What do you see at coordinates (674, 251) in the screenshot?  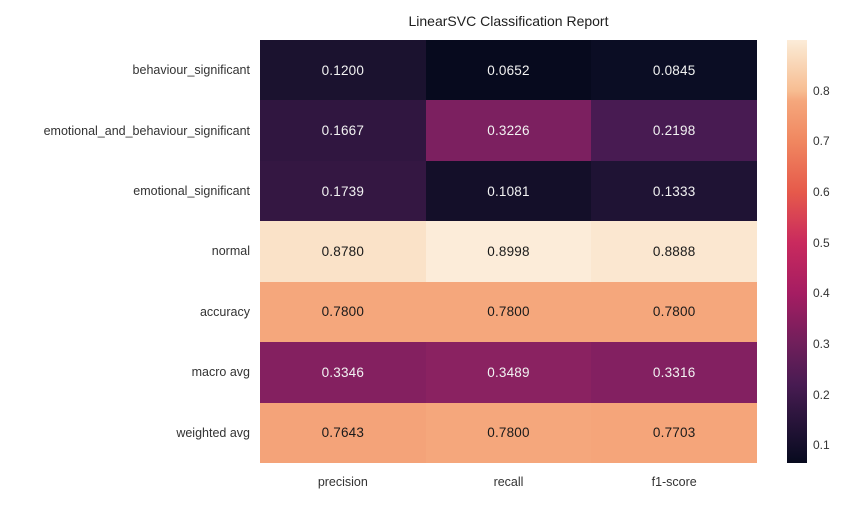 I see `heatmap-cell: 0.8888` at bounding box center [674, 251].